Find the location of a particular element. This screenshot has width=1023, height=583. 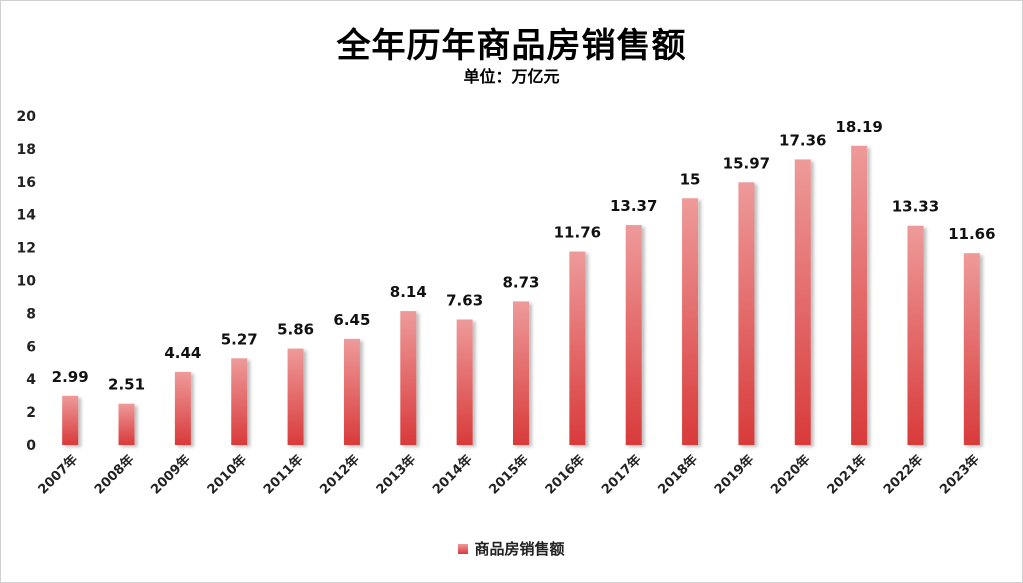

y-tick-label: 18 is located at coordinates (26, 150).